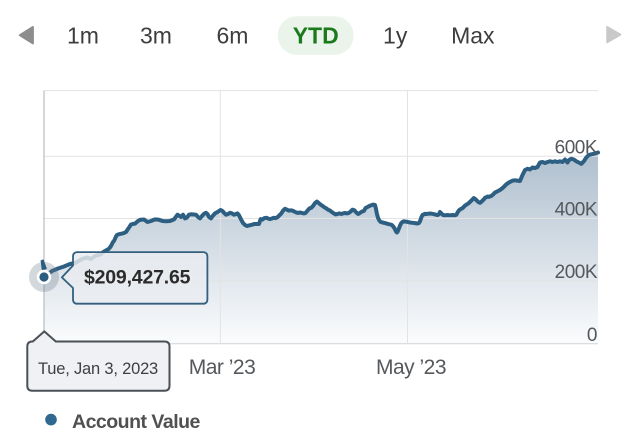 The width and height of the screenshot is (640, 441). What do you see at coordinates (576, 209) in the screenshot?
I see `svg-text: 400K` at bounding box center [576, 209].